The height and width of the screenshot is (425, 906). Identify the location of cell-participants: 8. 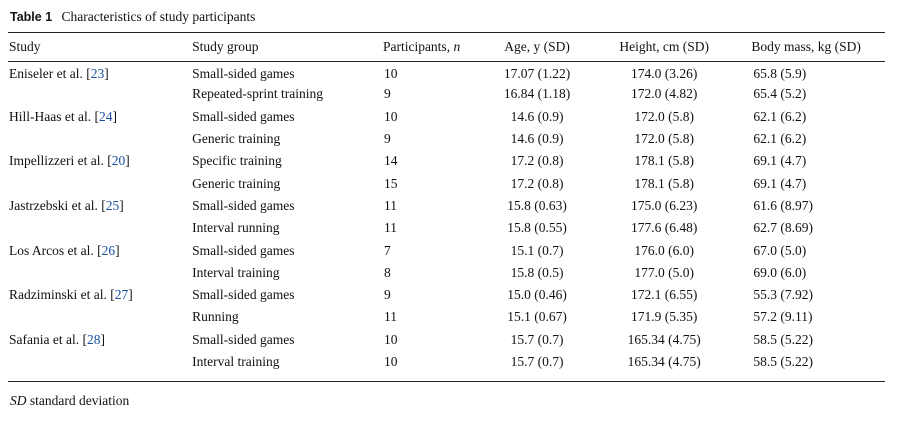
(387, 272).